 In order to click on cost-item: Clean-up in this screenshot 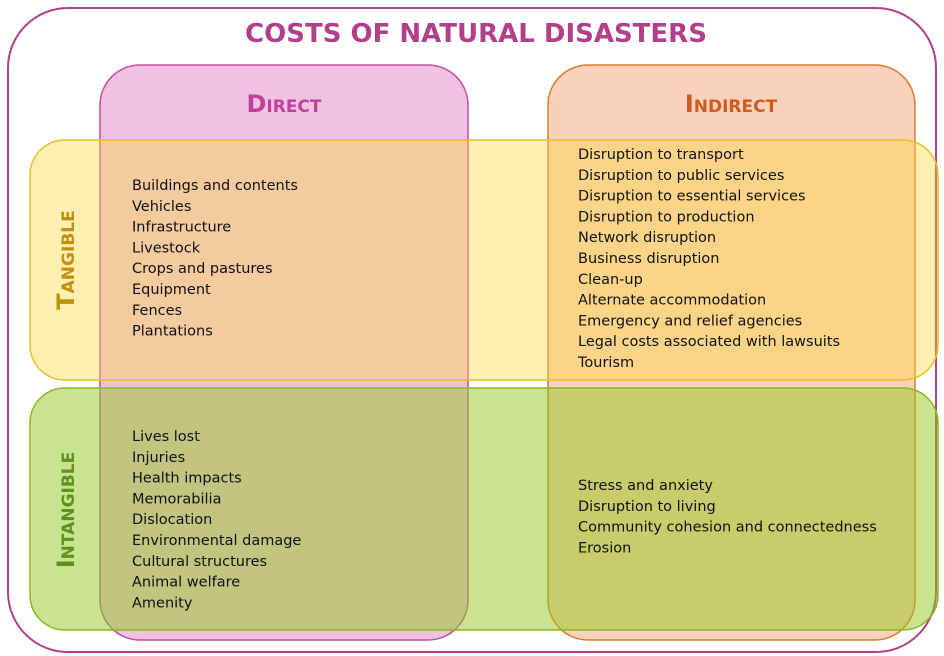, I will do `click(610, 280)`.